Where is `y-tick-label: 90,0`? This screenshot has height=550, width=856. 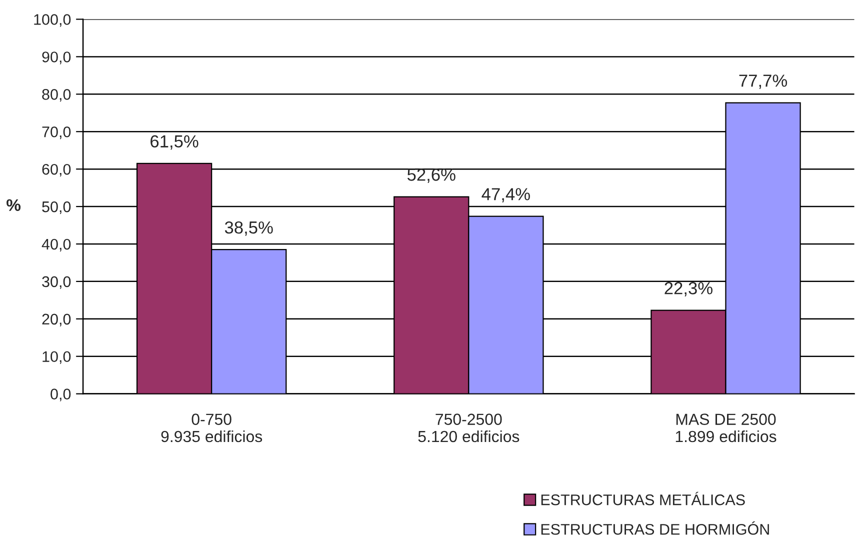 y-tick-label: 90,0 is located at coordinates (56, 58).